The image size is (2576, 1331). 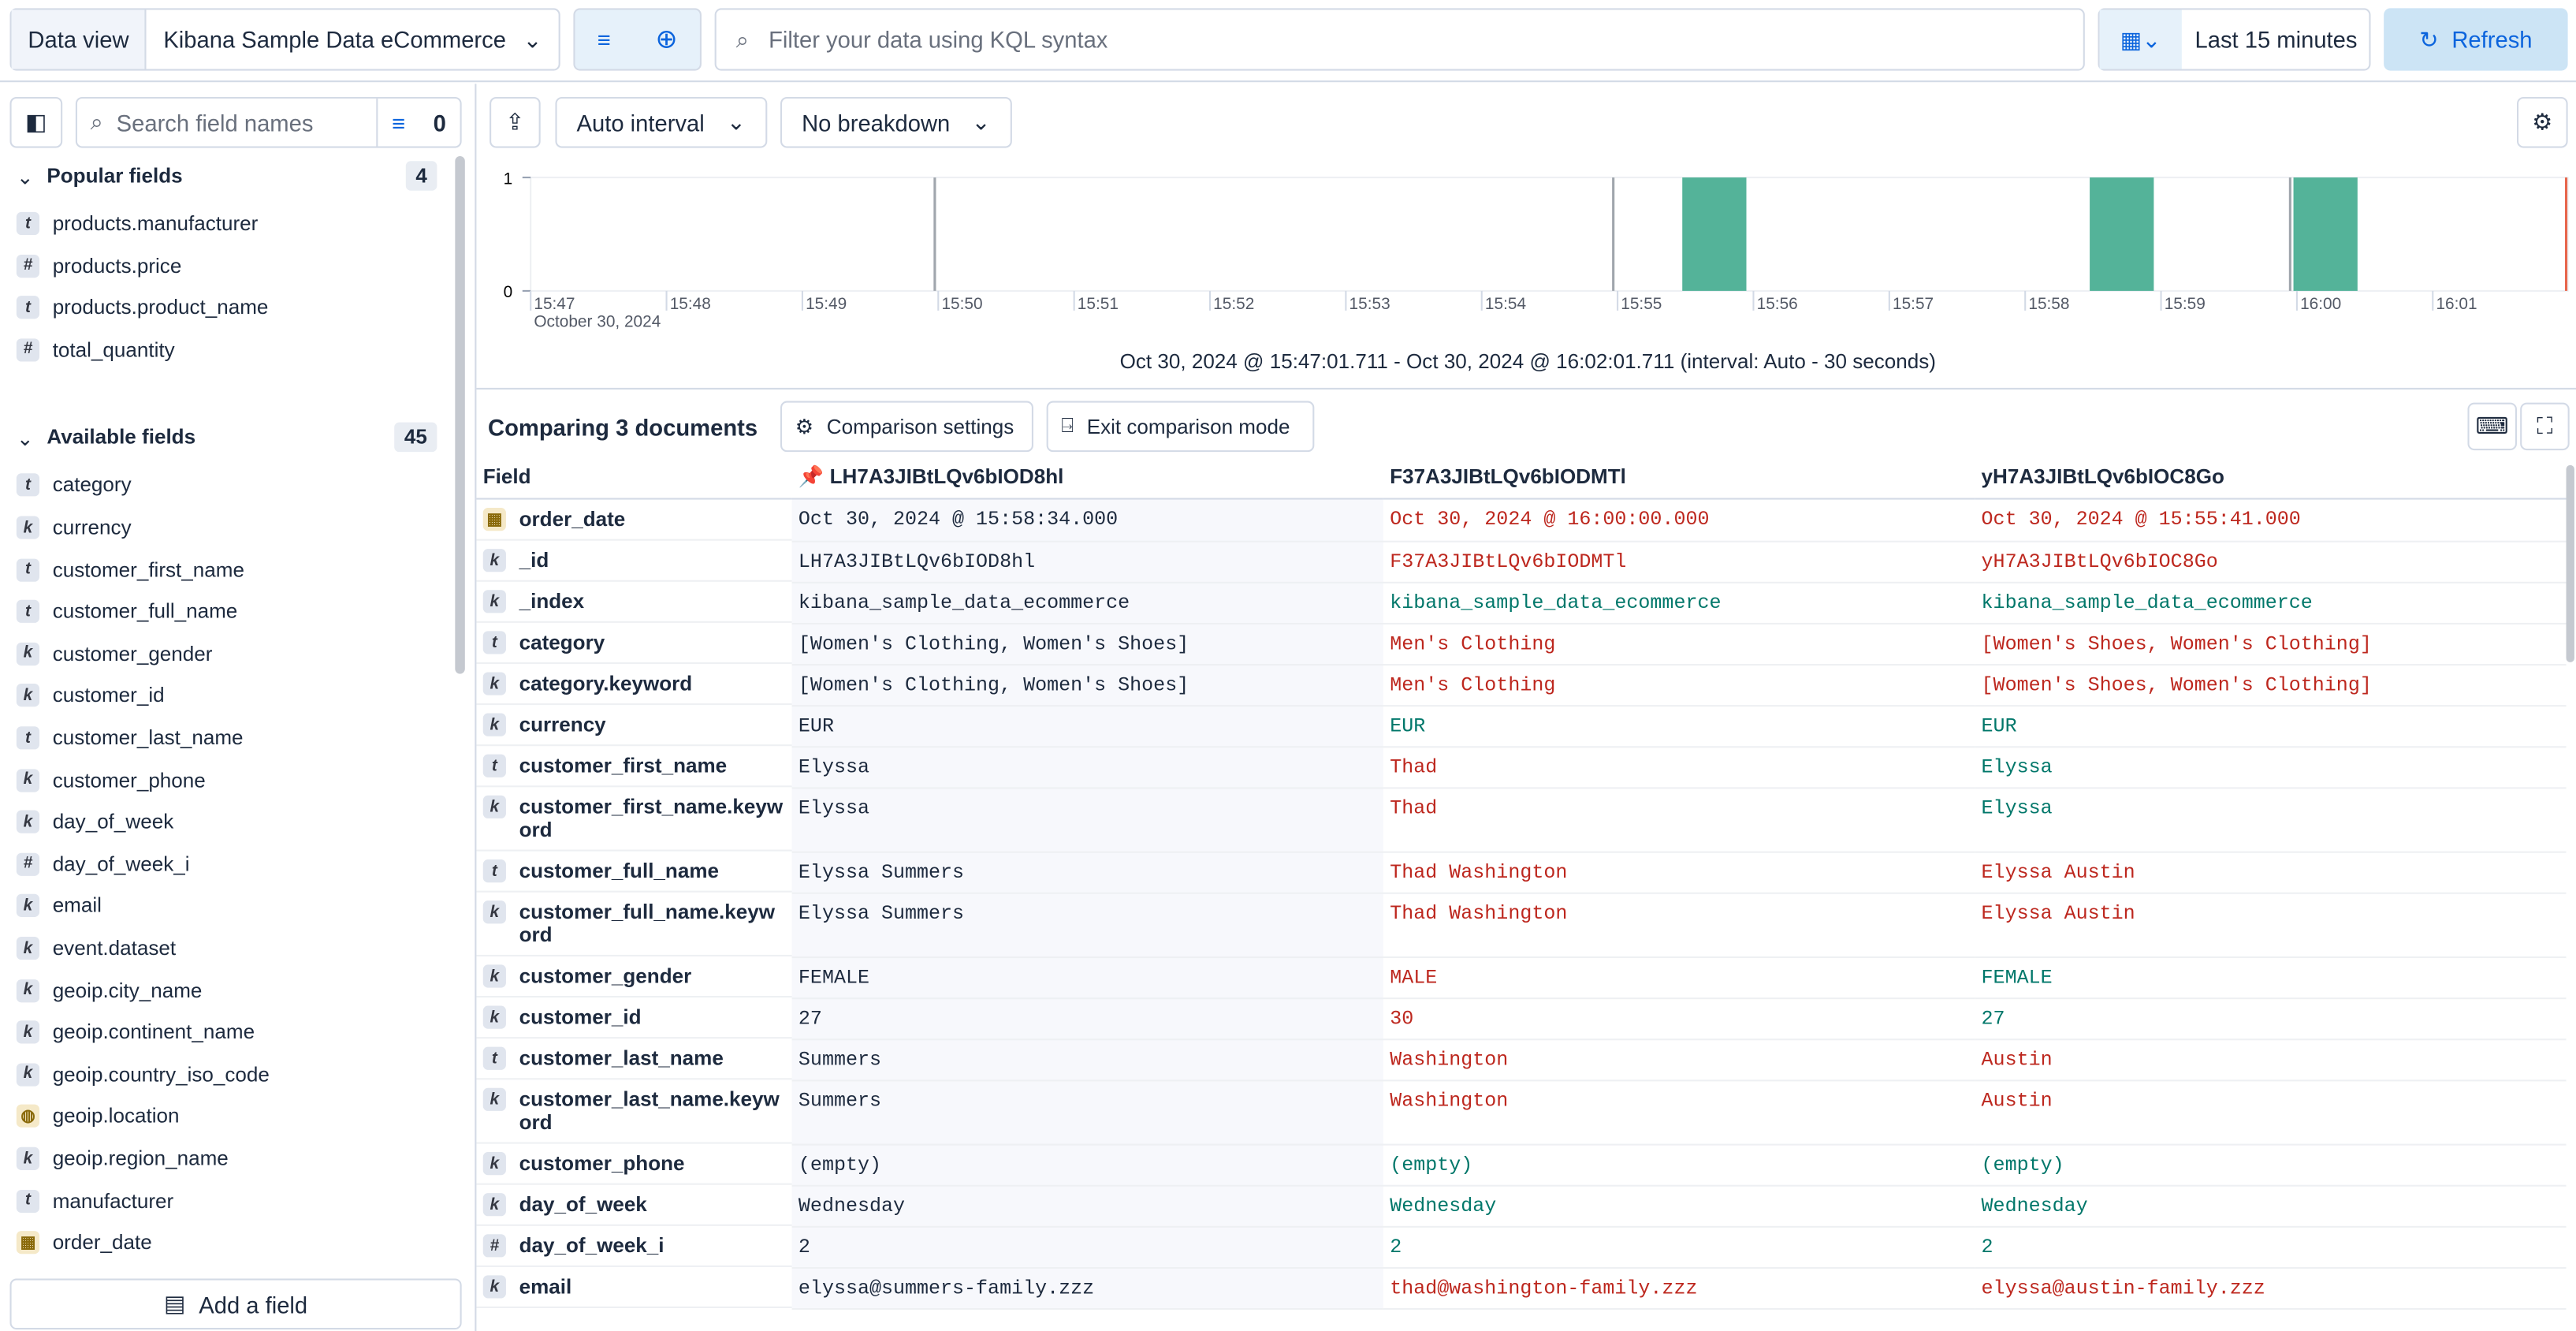 What do you see at coordinates (1521, 767) in the screenshot?
I see `field-row: t customer_first_name Elyssa Thad Elyssa` at bounding box center [1521, 767].